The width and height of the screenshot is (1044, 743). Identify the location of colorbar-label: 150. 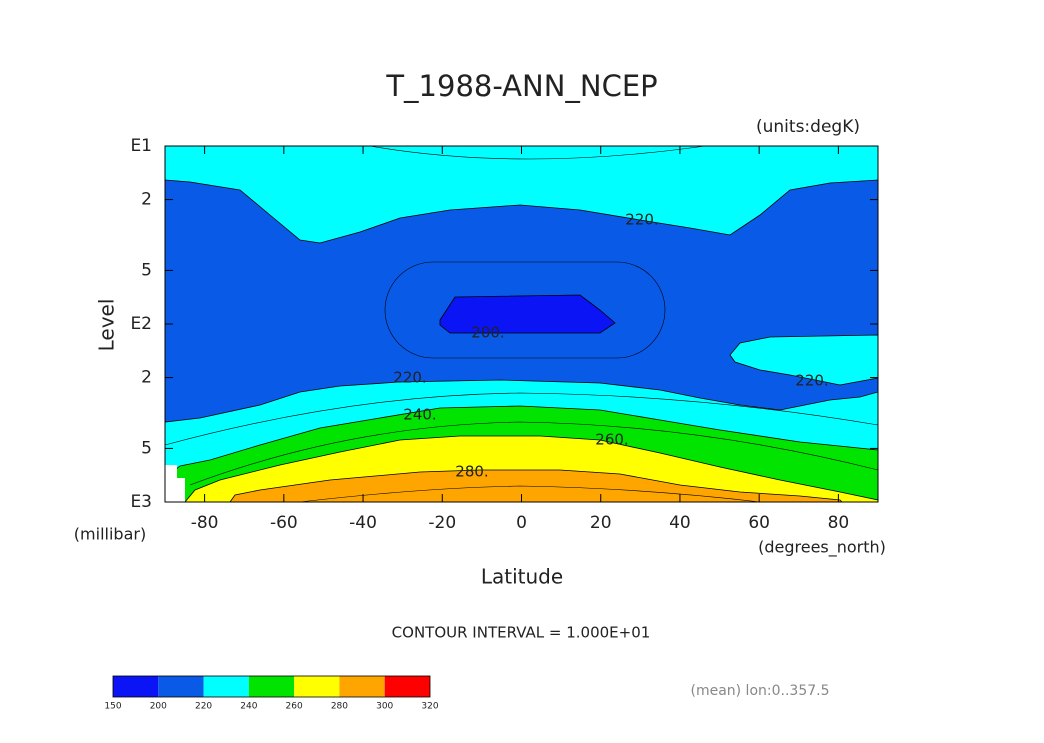
(112, 707).